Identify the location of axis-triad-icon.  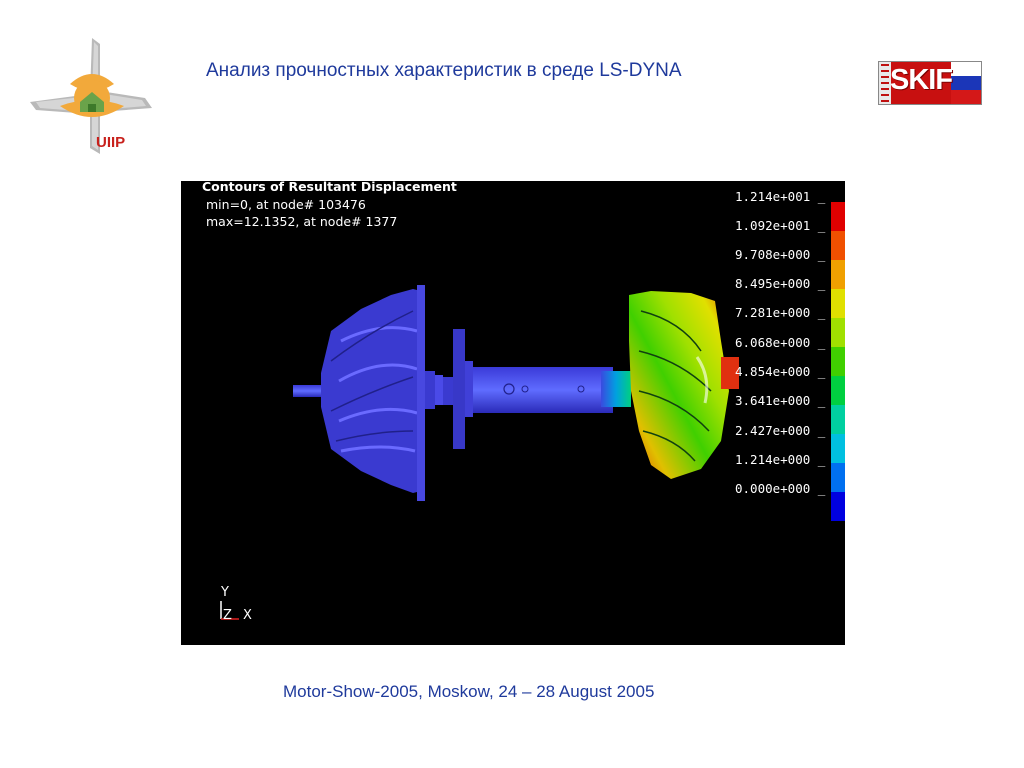
(229, 610).